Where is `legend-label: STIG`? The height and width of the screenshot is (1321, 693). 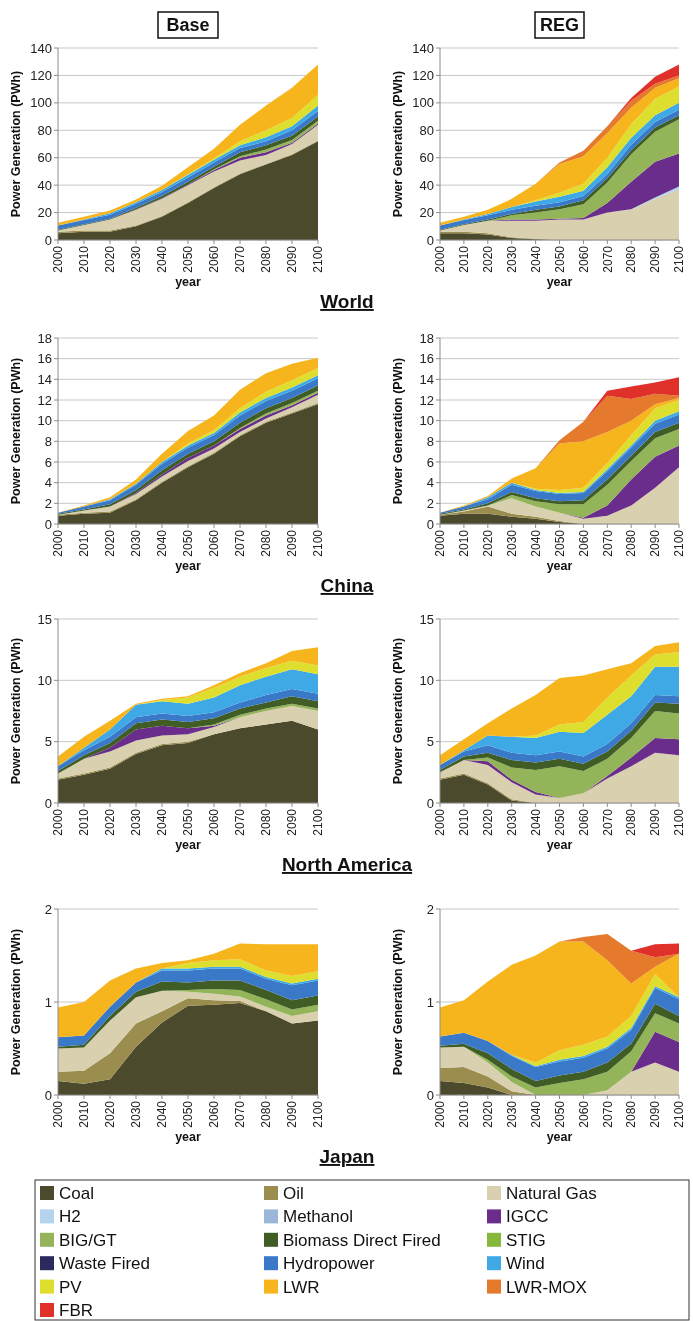 legend-label: STIG is located at coordinates (526, 1240).